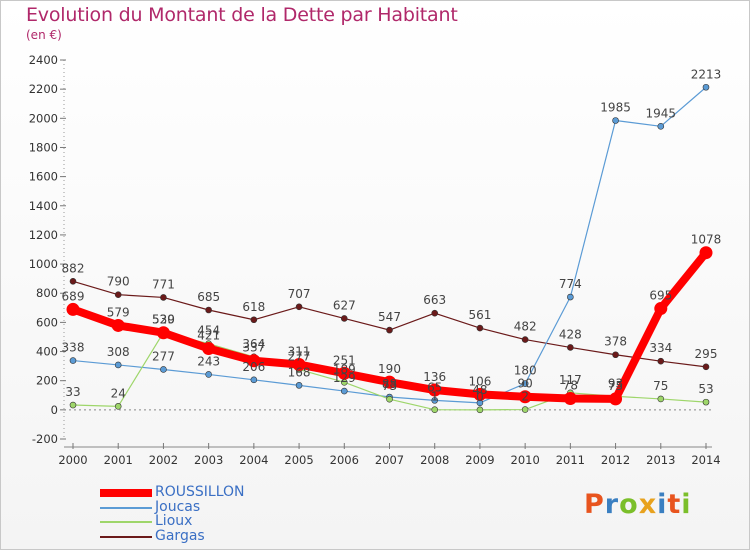  I want to click on y-tick-label: 0, so click(54, 410).